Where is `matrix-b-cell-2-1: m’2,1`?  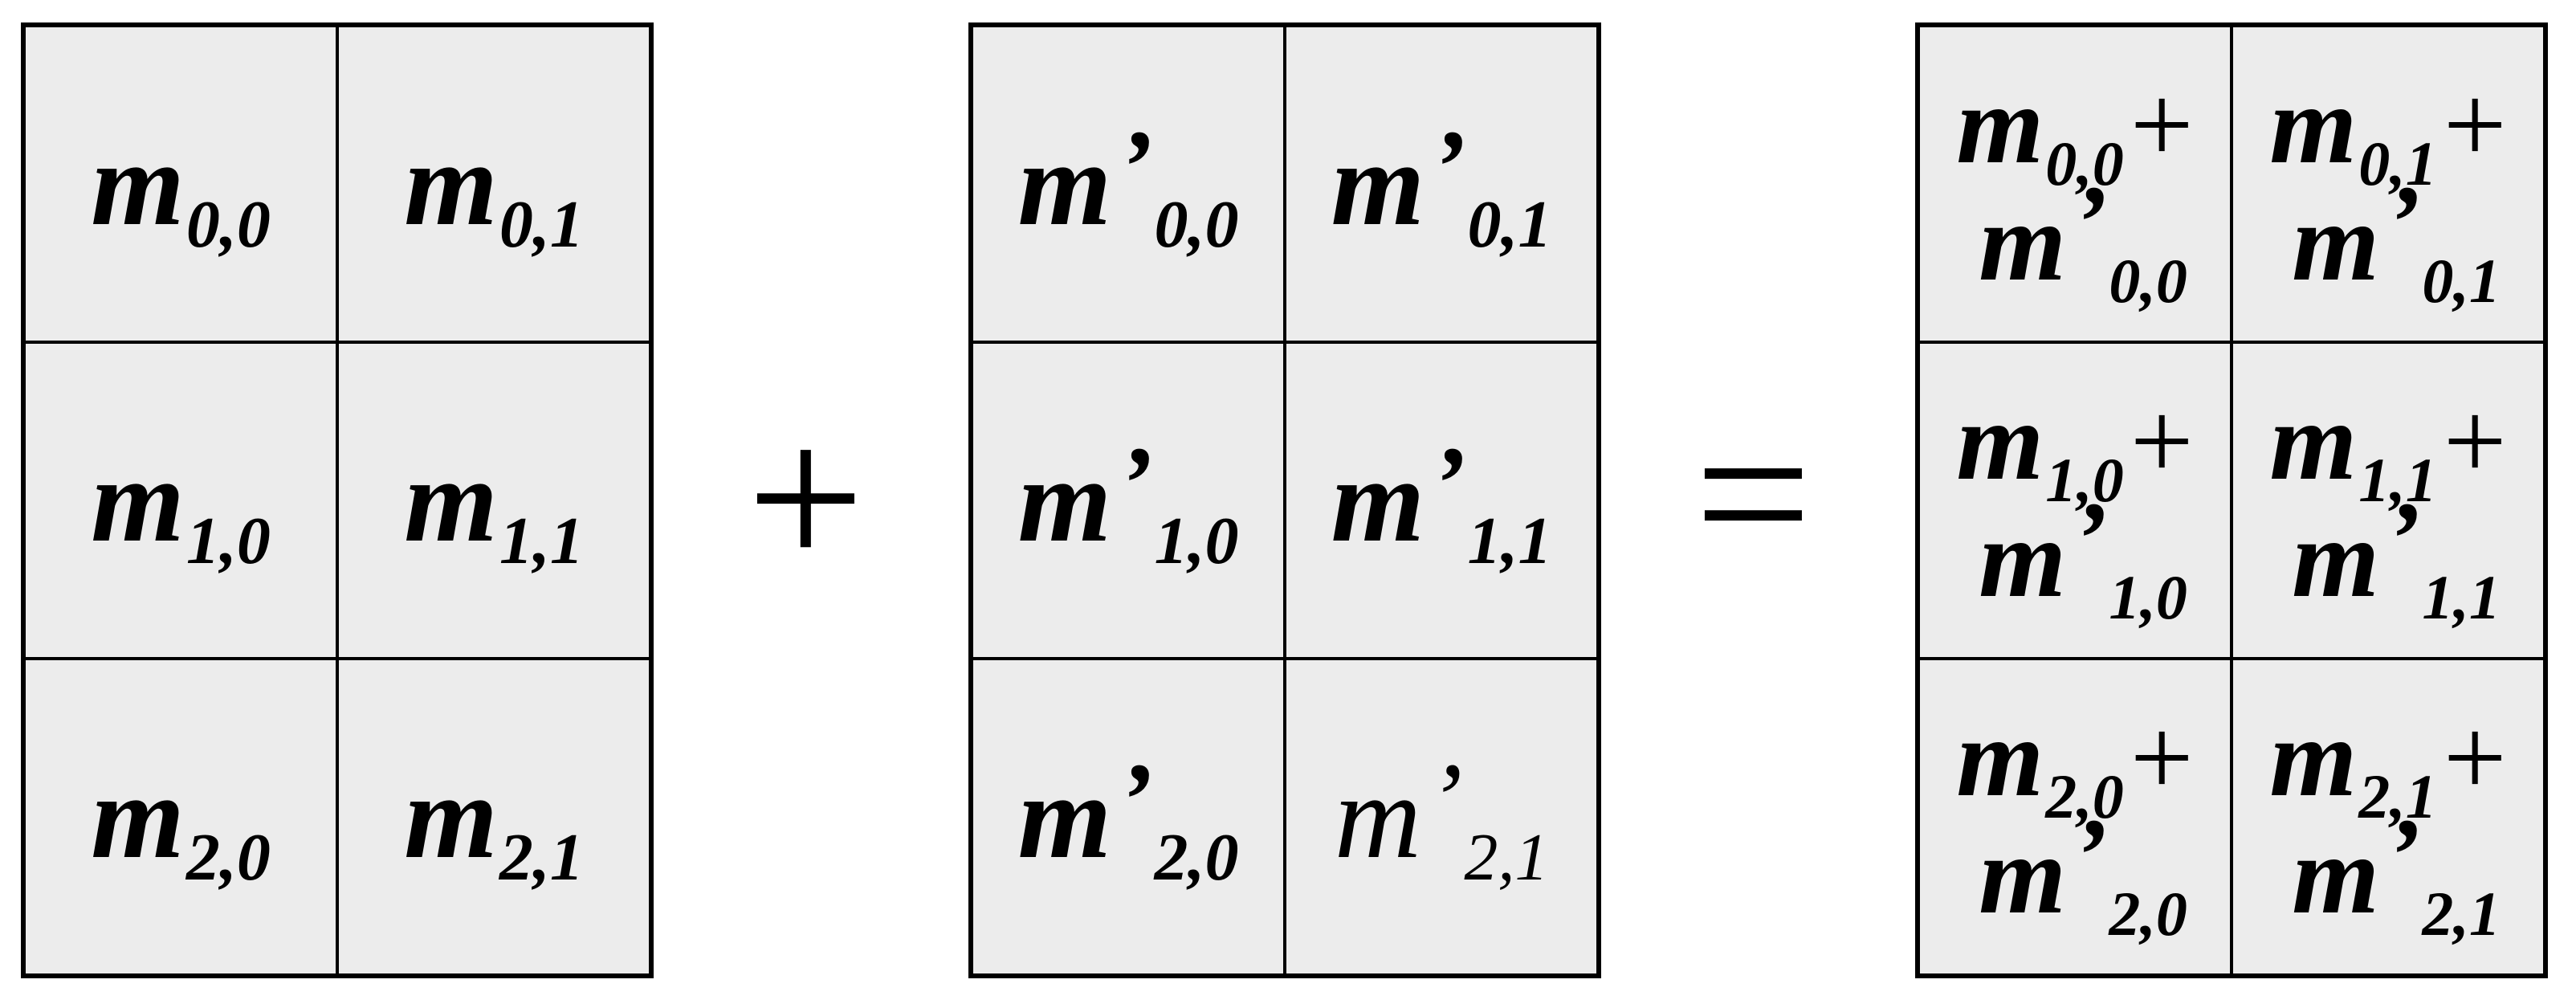
matrix-b-cell-2-1: m’2,1 is located at coordinates (1441, 817).